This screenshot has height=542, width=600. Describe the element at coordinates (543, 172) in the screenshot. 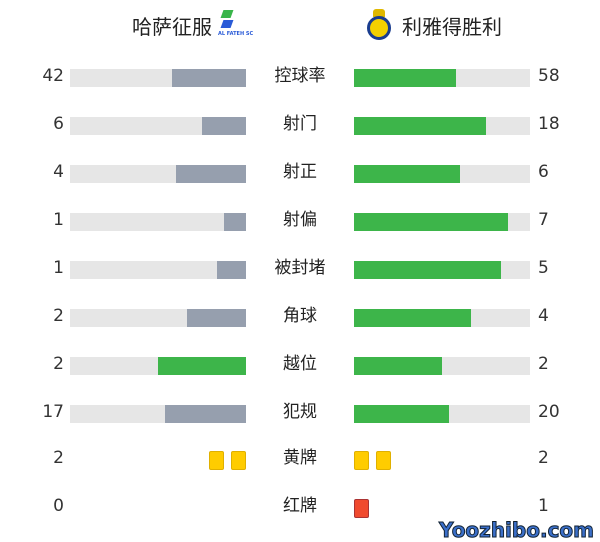

I see `away-value: 6` at that location.